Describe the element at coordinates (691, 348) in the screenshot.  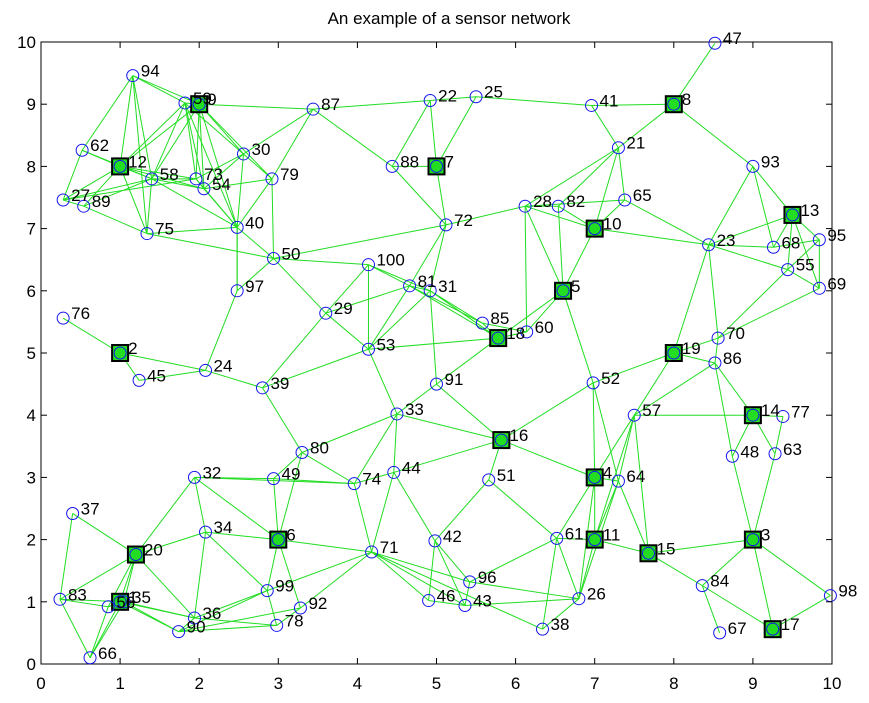
I see `node-label-19: 19` at that location.